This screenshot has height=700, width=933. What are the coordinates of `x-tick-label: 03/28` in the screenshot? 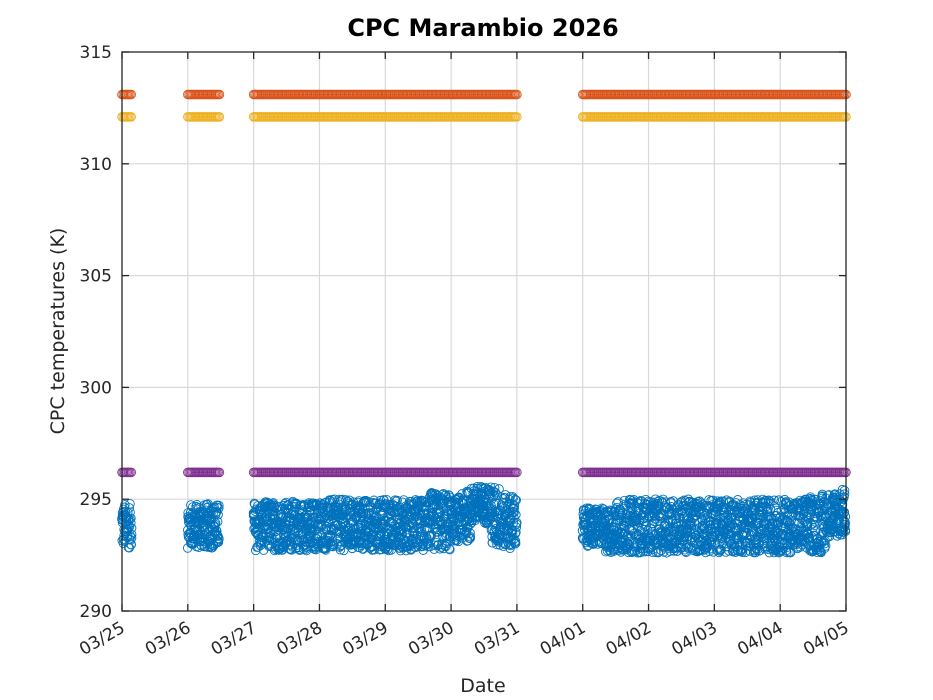 It's located at (300, 639).